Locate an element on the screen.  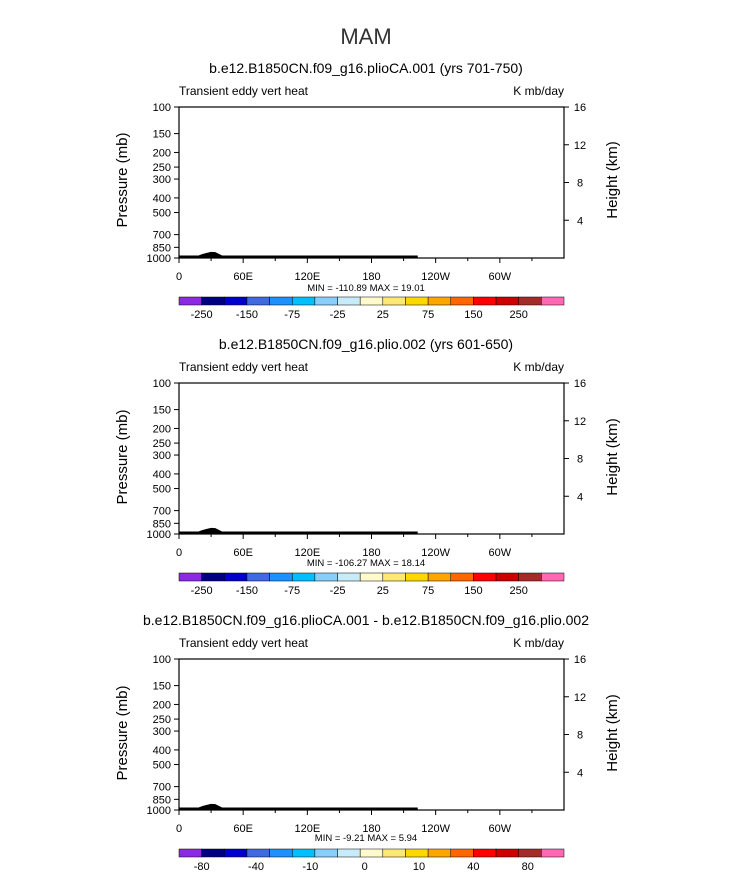
panel-3-pressure-tick-label-0: 100 is located at coordinates (162, 660).